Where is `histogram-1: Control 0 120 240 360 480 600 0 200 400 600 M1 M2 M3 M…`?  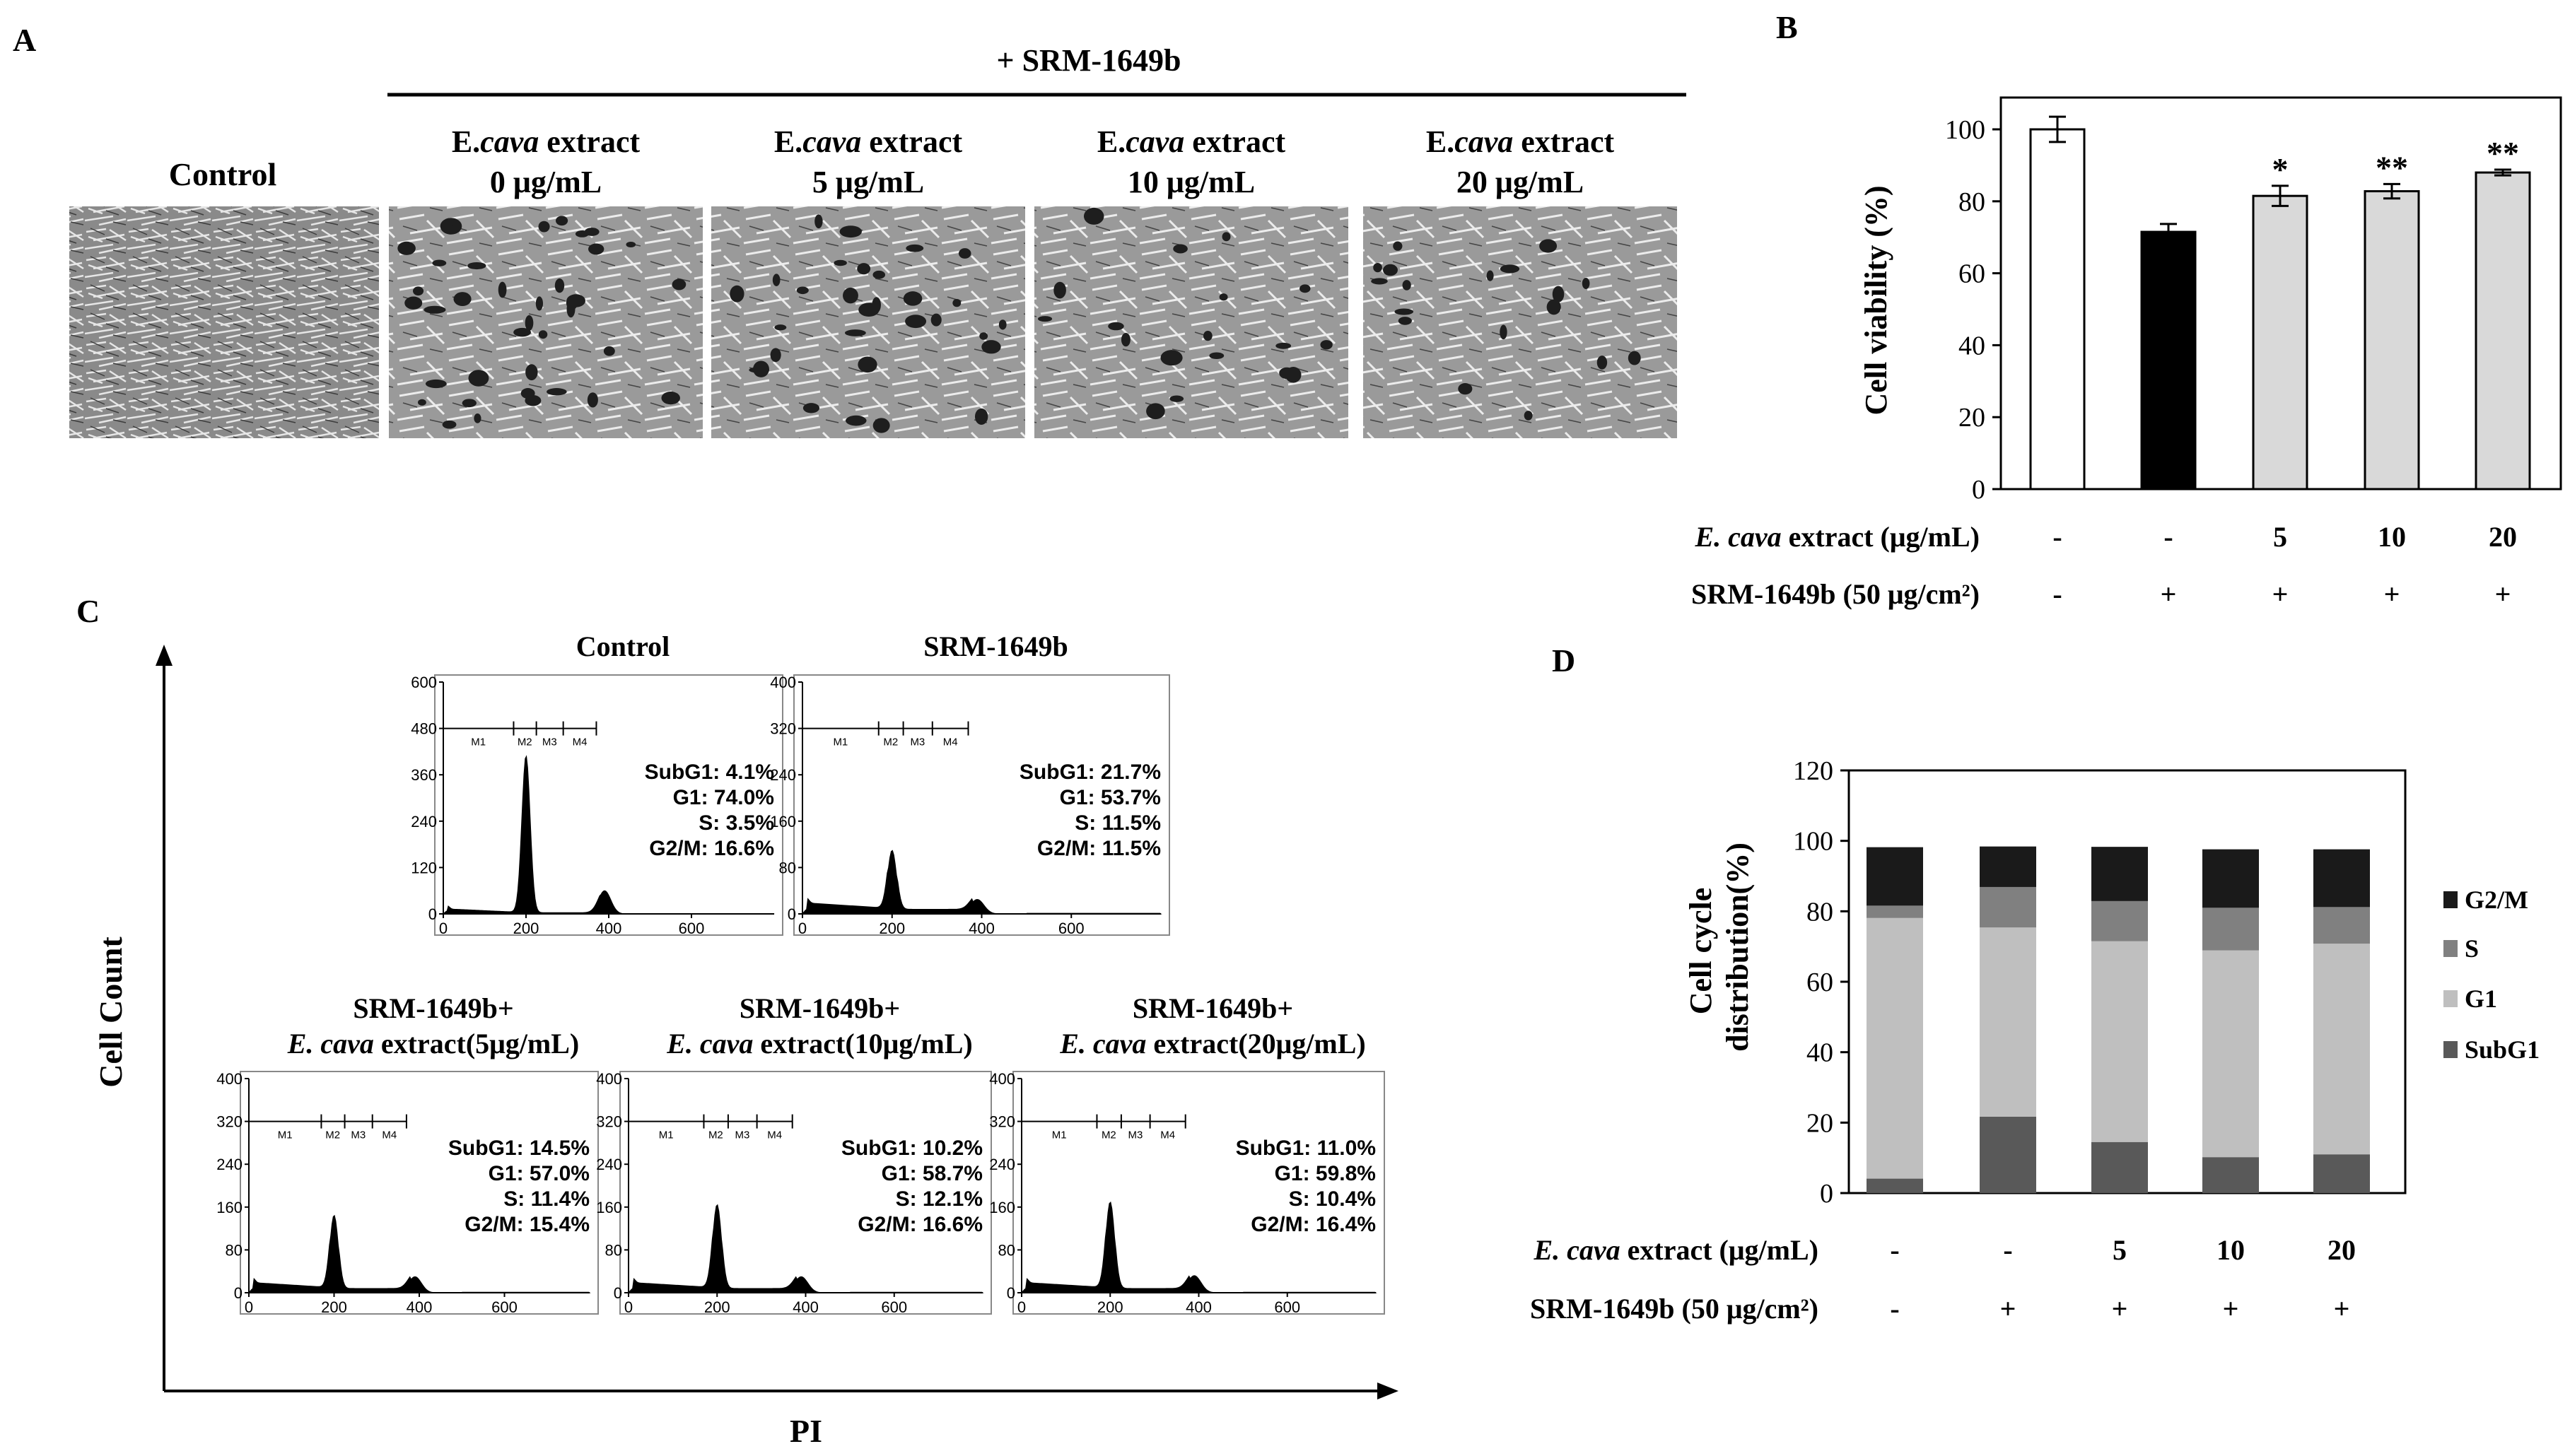 histogram-1: Control 0 120 240 360 480 600 0 200 400 600 M1 M2 M3 M… is located at coordinates (597, 784).